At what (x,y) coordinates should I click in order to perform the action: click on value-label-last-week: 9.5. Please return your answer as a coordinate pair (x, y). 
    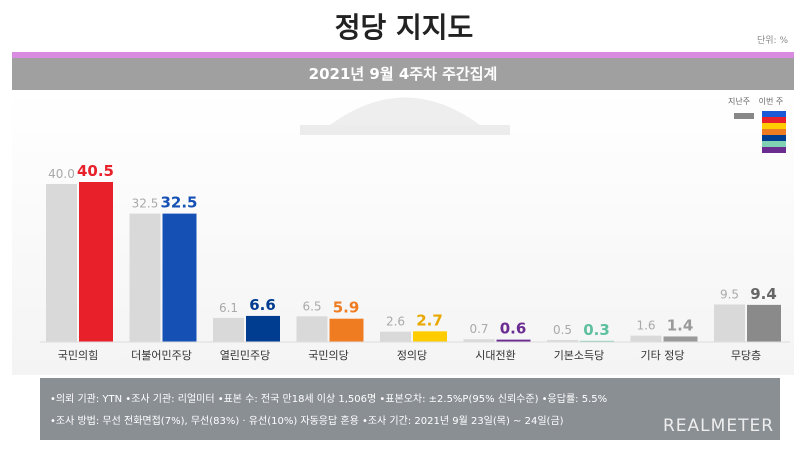
    Looking at the image, I should click on (729, 294).